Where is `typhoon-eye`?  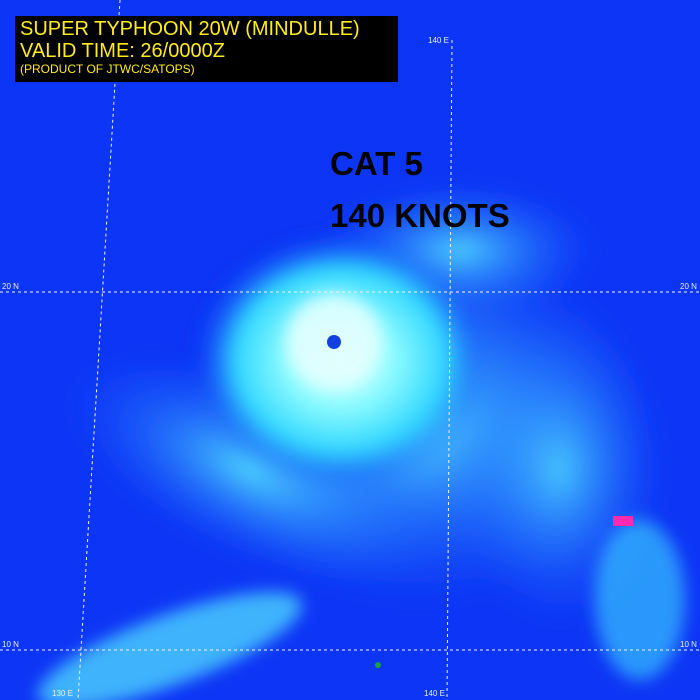
typhoon-eye is located at coordinates (334, 342).